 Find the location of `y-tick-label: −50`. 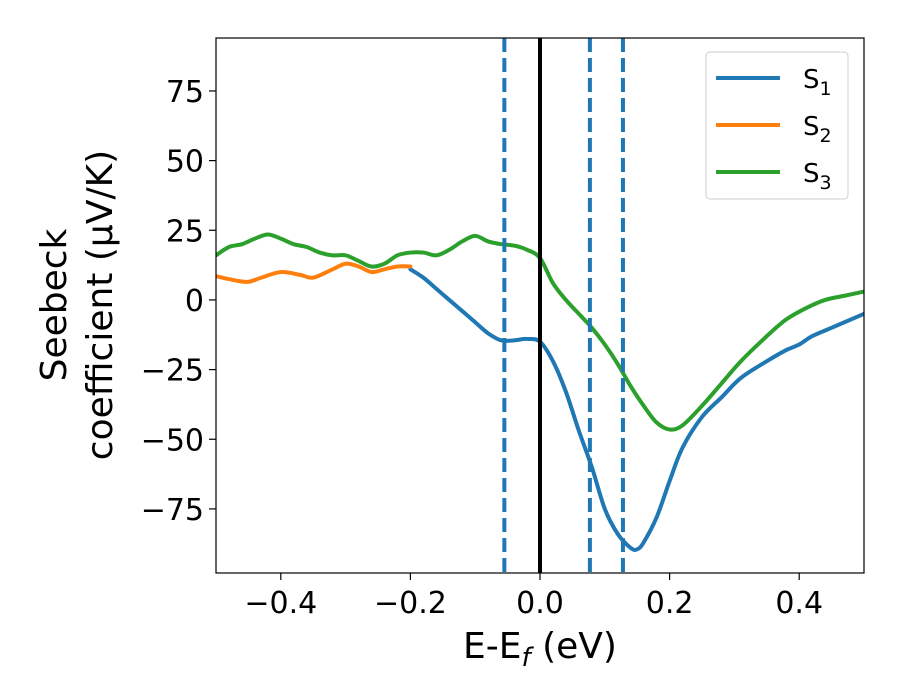

y-tick-label: −50 is located at coordinates (172, 440).